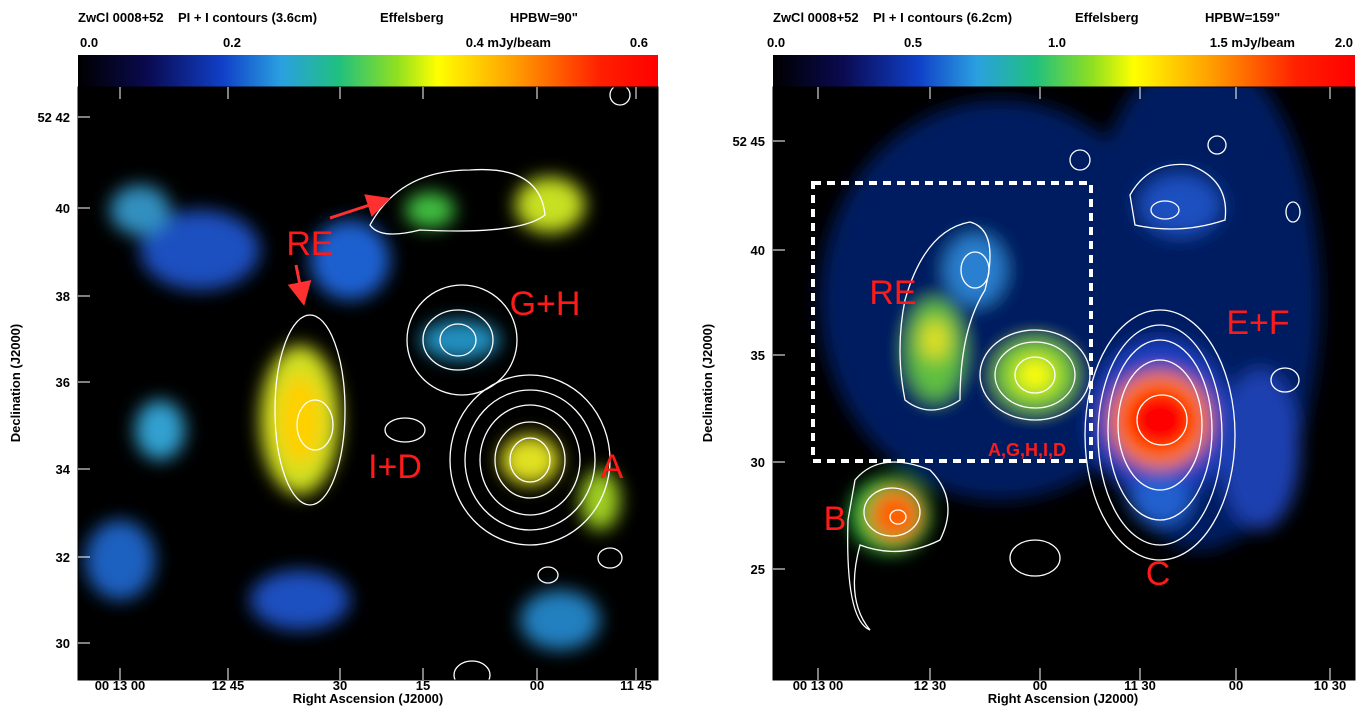 This screenshot has width=1370, height=711. What do you see at coordinates (1252, 42) in the screenshot?
I see `colorbar-tick-label: 1.5 mJy/beam` at bounding box center [1252, 42].